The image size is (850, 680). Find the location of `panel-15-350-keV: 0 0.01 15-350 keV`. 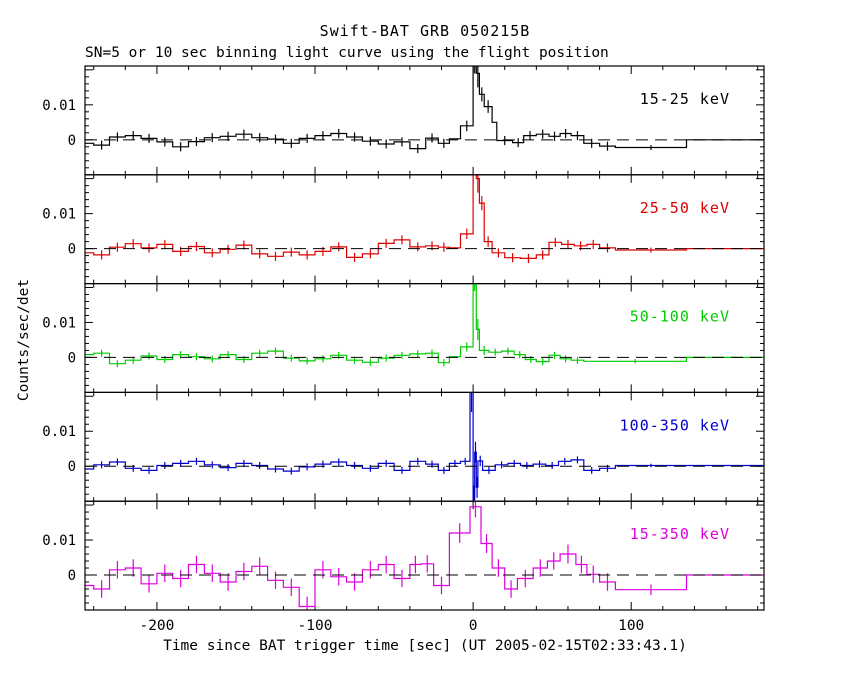

panel-15-350-keV: 0 0.01 15-350 keV is located at coordinates (403, 555).